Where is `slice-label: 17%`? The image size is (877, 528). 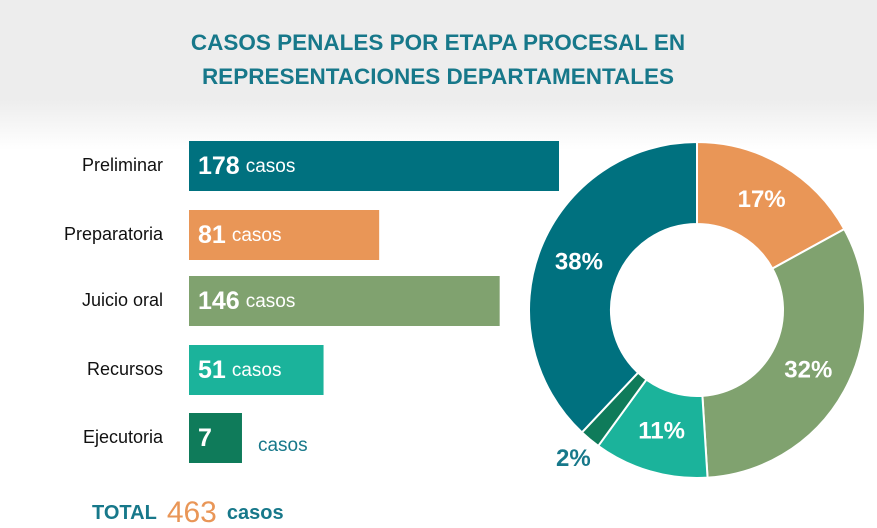
slice-label: 17% is located at coordinates (762, 199).